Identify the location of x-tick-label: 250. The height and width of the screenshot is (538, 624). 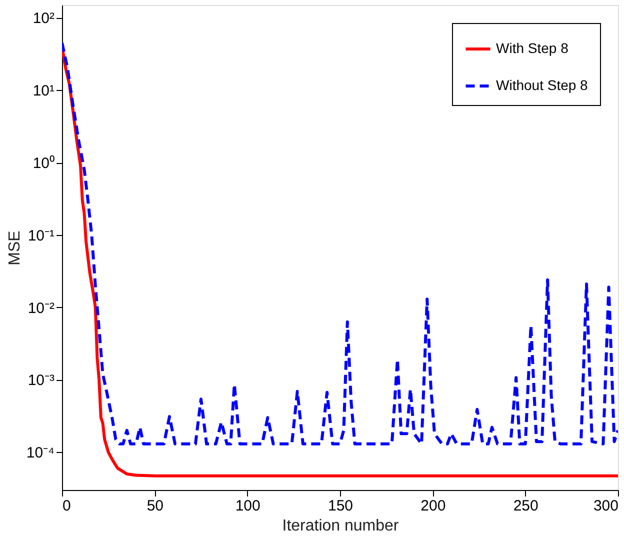
(525, 506).